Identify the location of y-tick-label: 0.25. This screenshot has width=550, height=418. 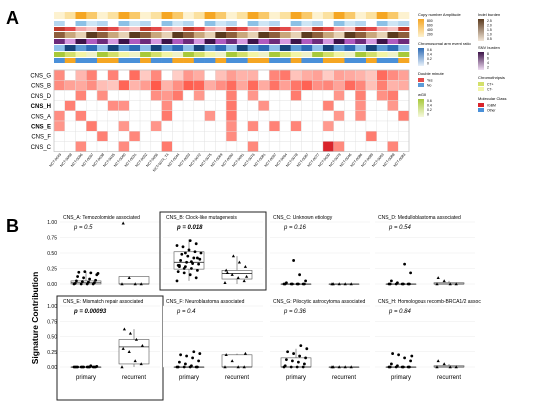
(52, 353).